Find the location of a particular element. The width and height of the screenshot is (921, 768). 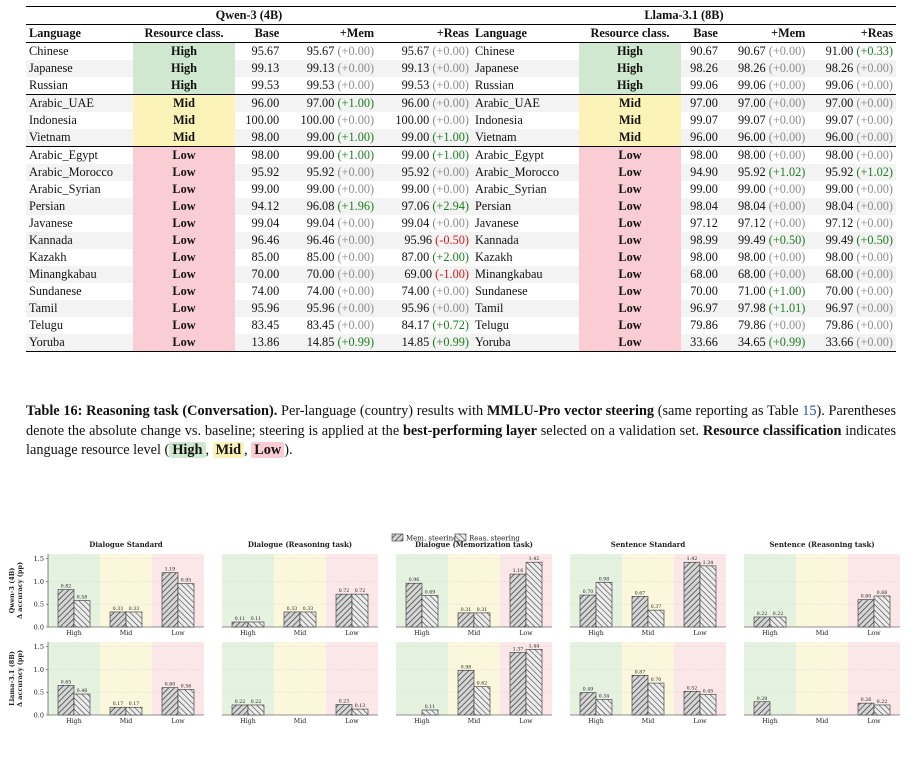

bar-data-label: 0.37 is located at coordinates (656, 607).